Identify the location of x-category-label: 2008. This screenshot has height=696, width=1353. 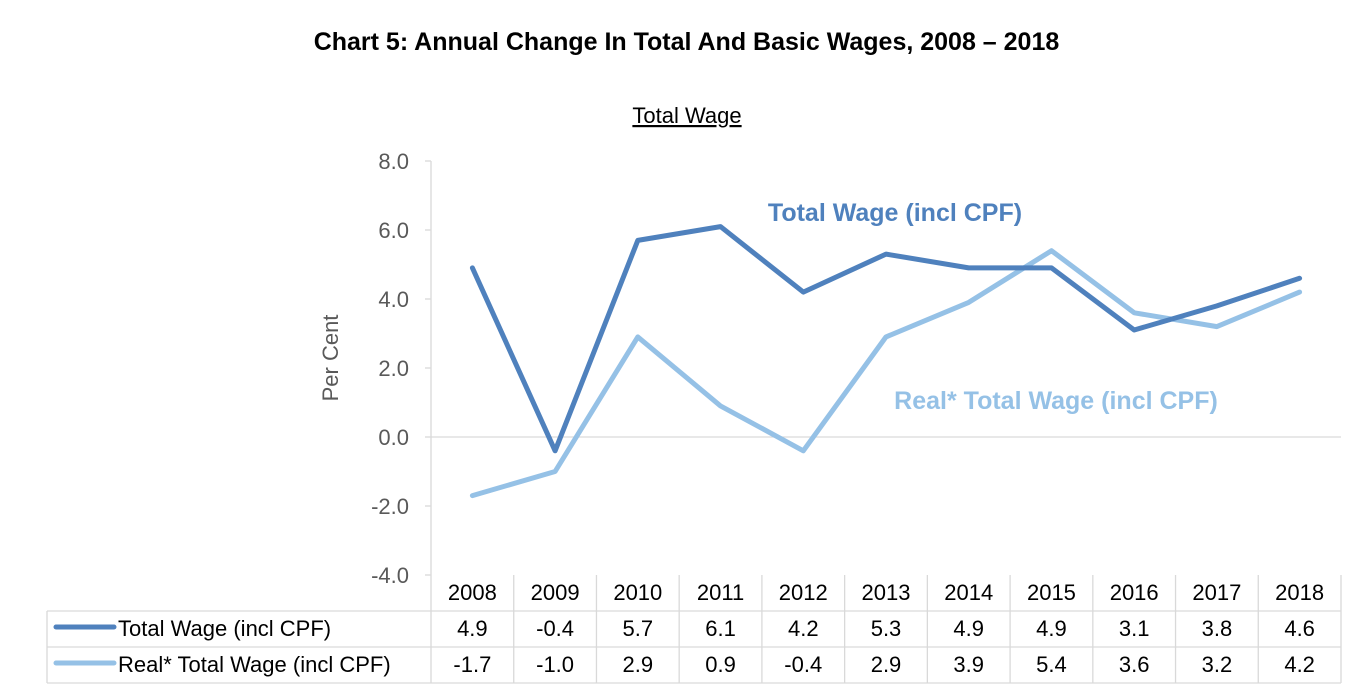
(472, 592).